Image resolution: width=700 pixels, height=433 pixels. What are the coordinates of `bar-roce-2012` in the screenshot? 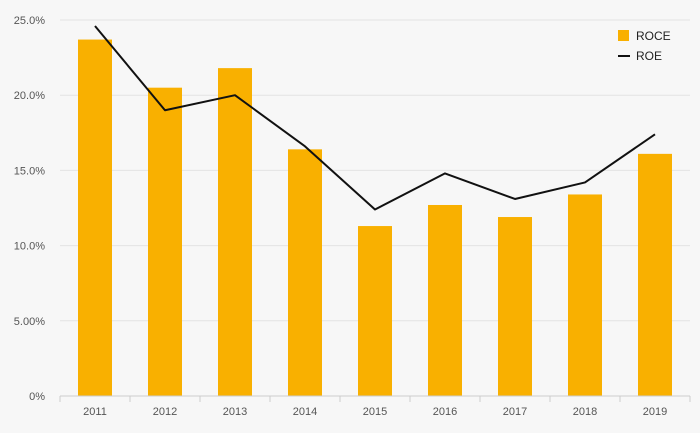 It's located at (165, 242).